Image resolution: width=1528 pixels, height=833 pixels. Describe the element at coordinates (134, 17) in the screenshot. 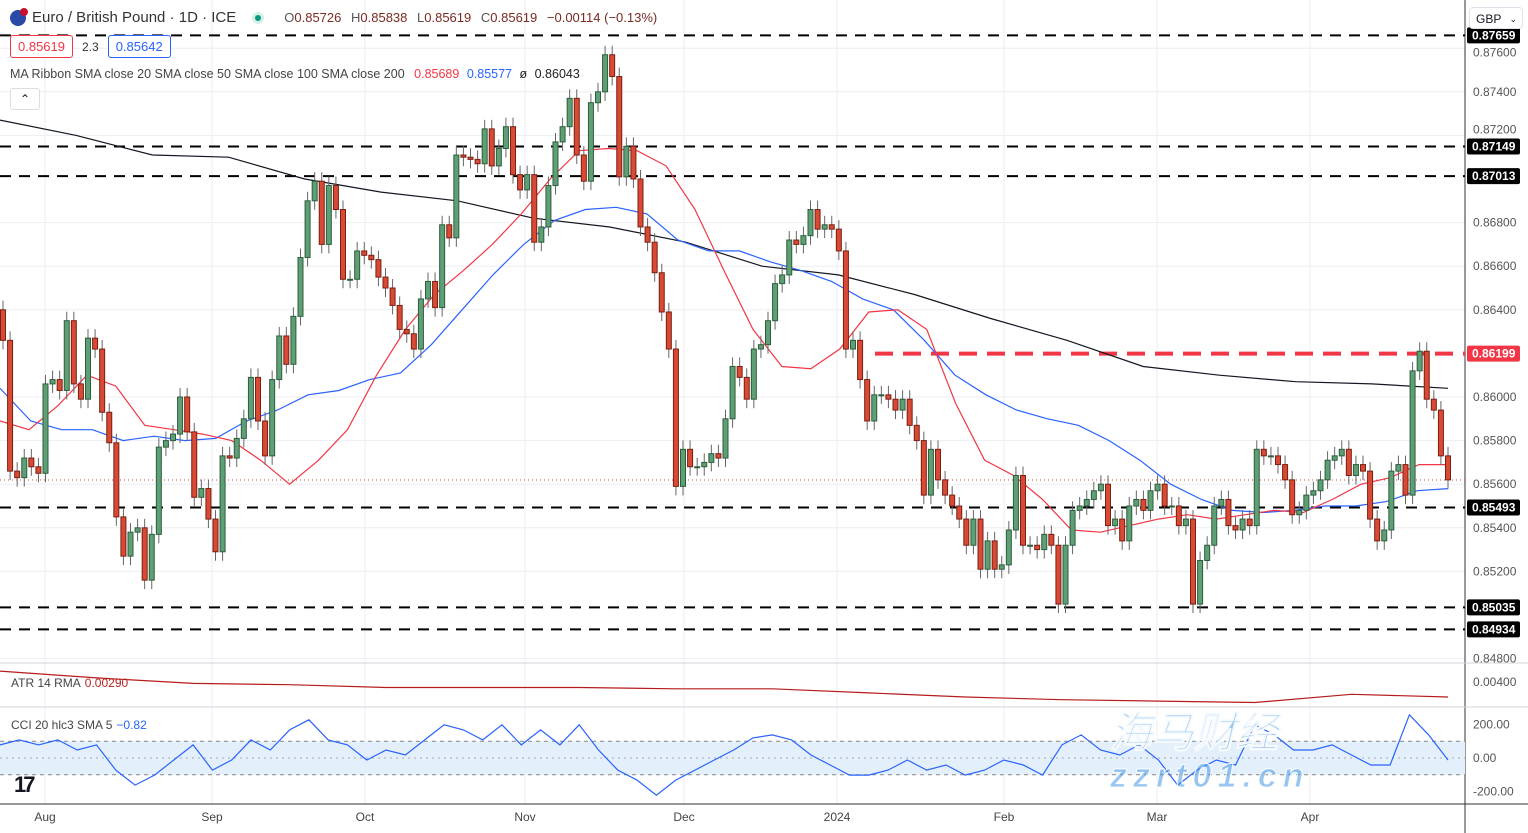

I see `symbol-title: Euro / British Pound · 1D · ICE` at that location.